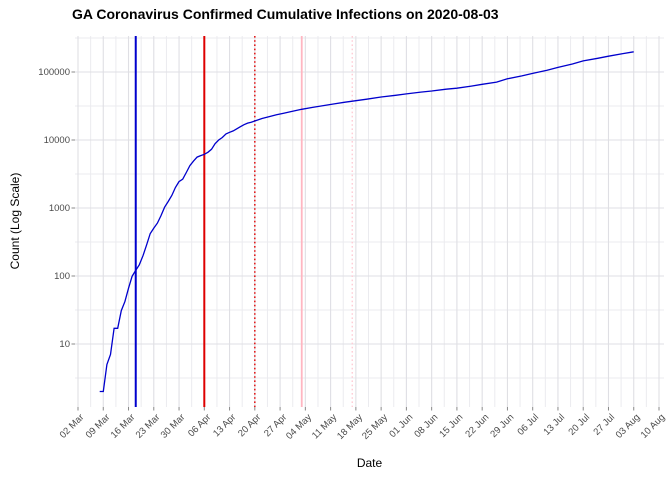  I want to click on x-tick-label: 10 Aug, so click(653, 426).